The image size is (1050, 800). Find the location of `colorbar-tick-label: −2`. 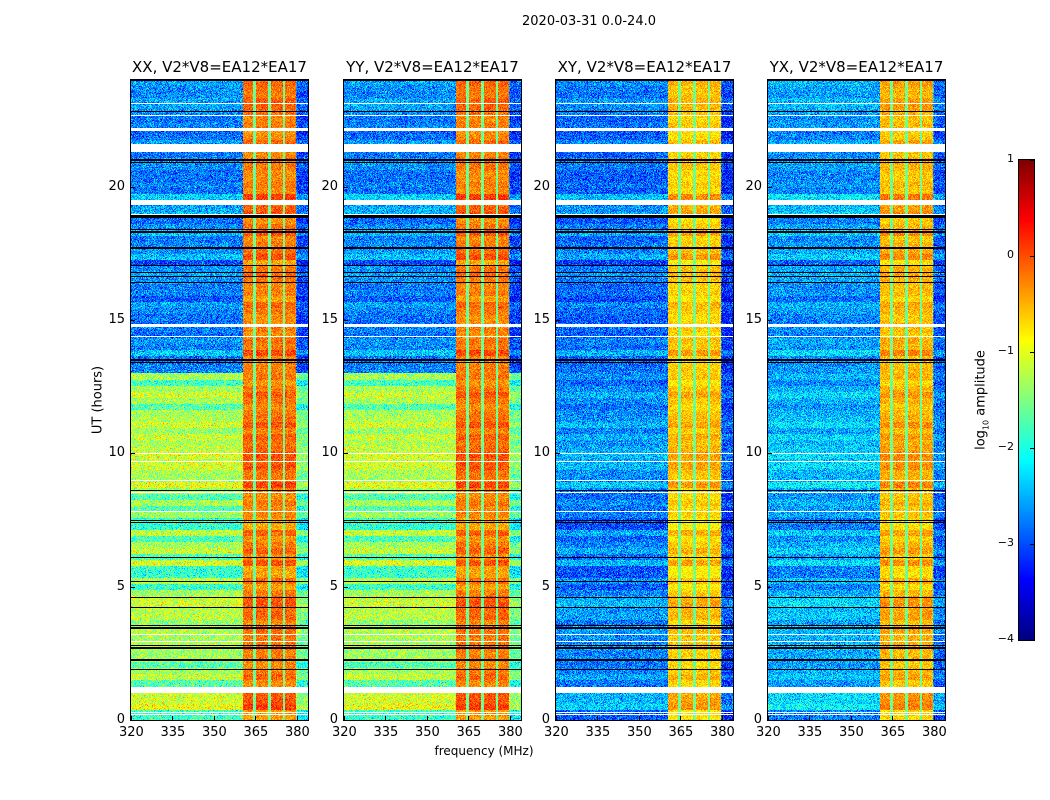

colorbar-tick-label: −2 is located at coordinates (1005, 446).